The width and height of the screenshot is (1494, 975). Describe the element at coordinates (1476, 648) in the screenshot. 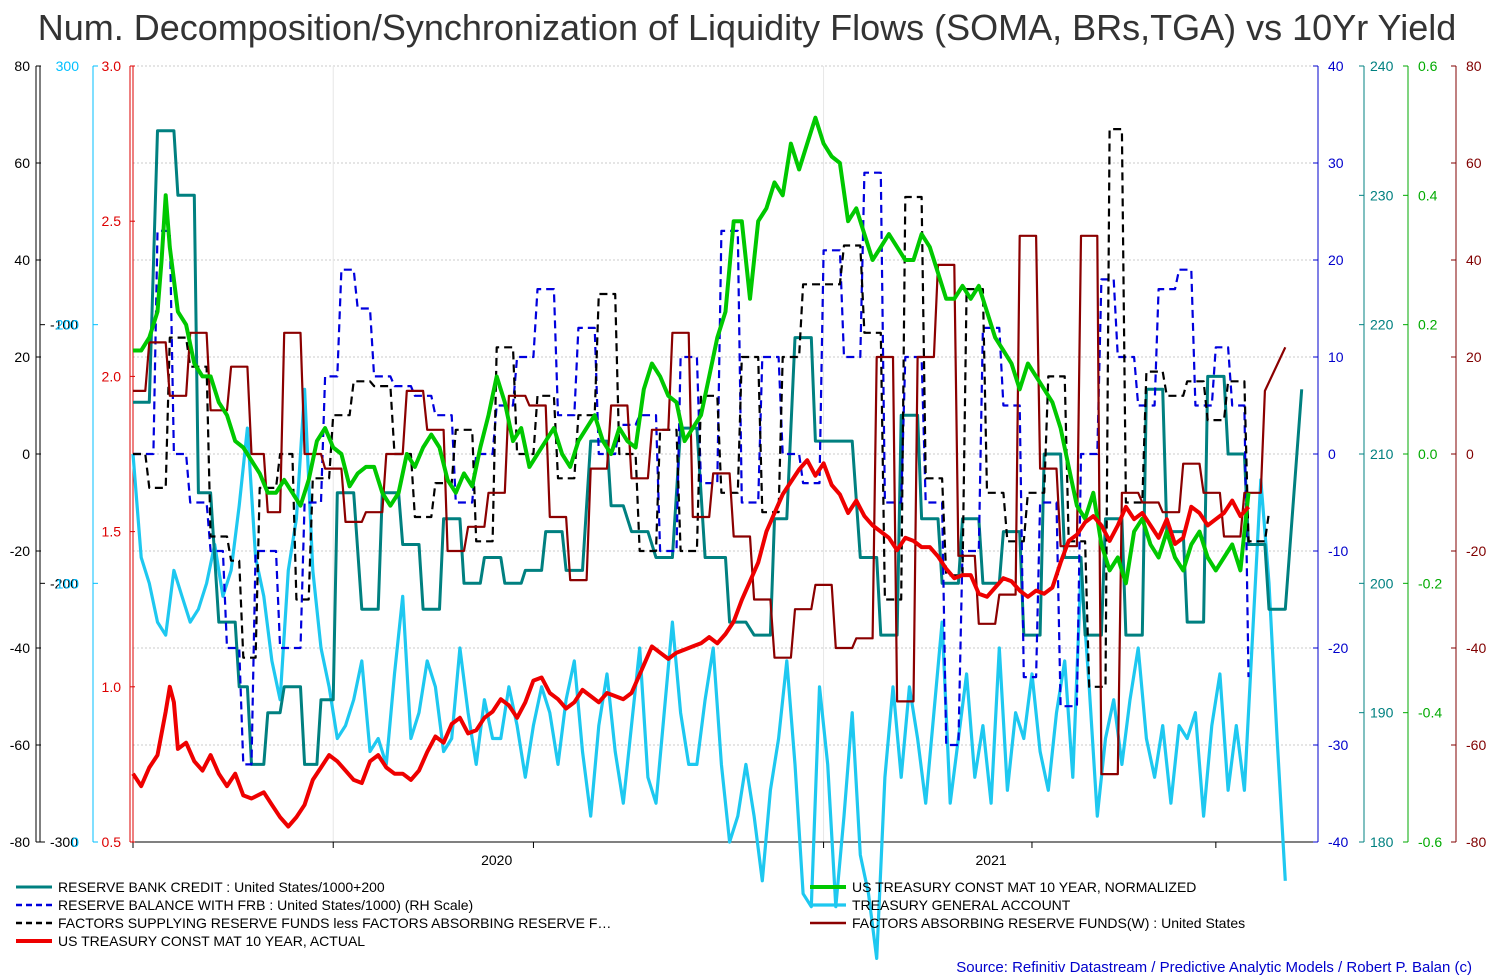

I see `axis-tick-label-a8: -40` at that location.